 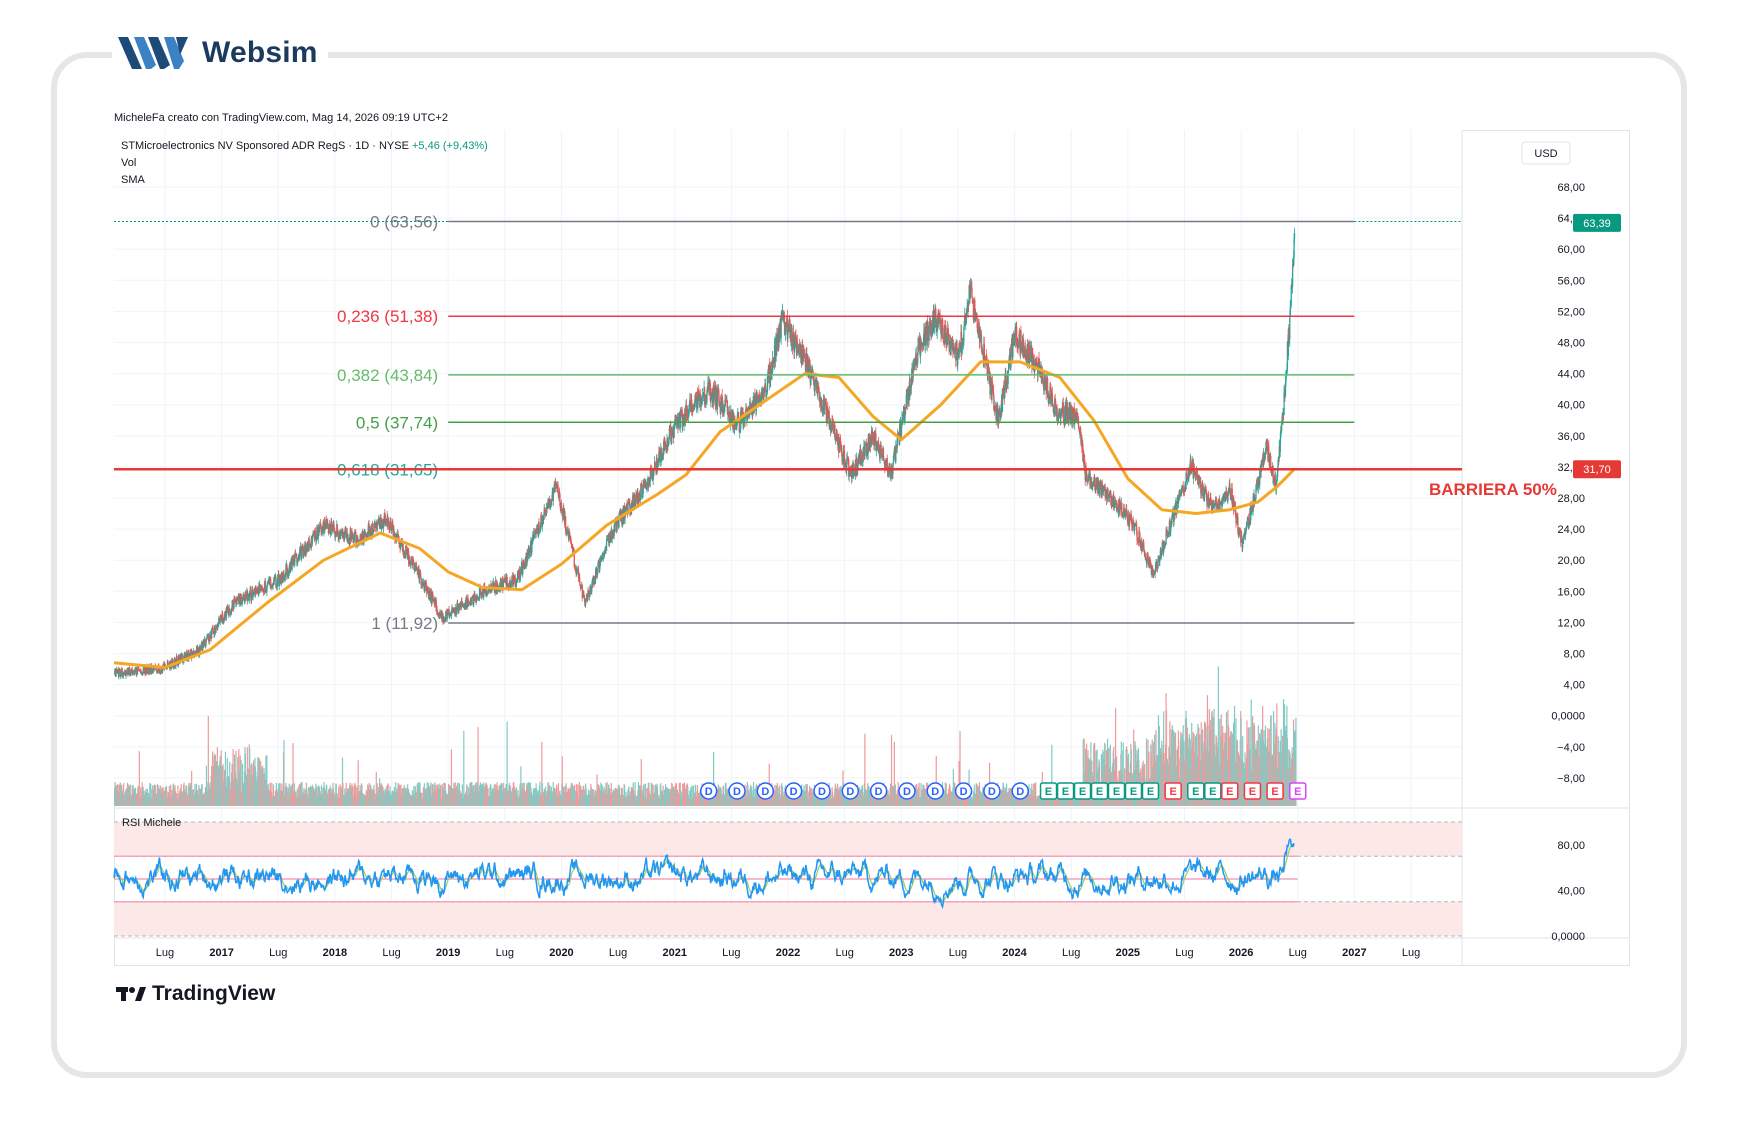 What do you see at coordinates (788, 918) in the screenshot?
I see `rsi-oversold-zone` at bounding box center [788, 918].